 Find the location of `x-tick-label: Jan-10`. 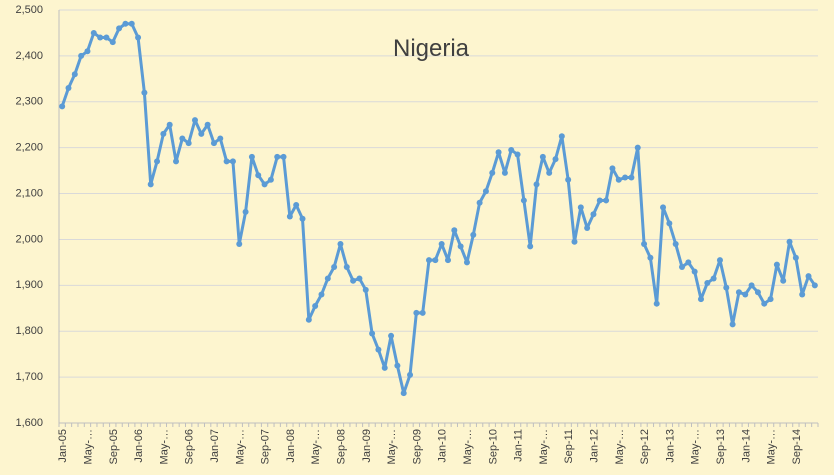

x-tick-label: Jan-10 is located at coordinates (443, 446).